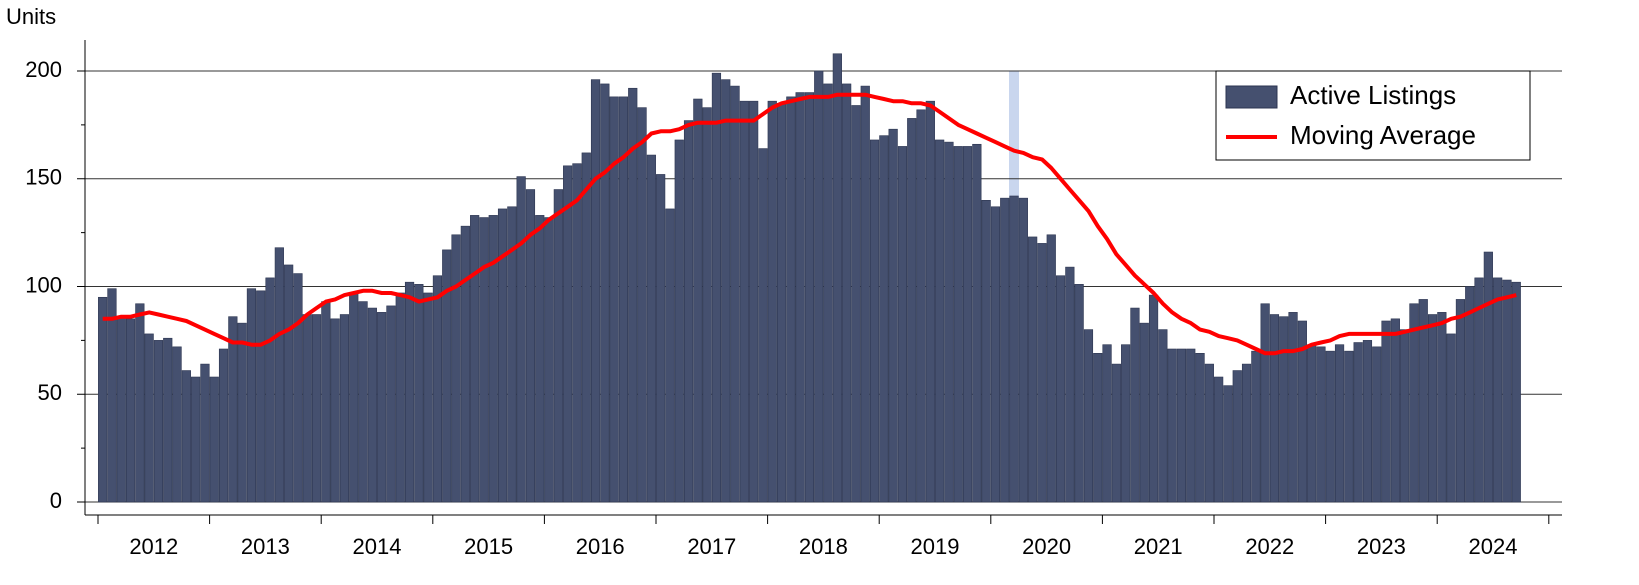 The height and width of the screenshot is (585, 1639). Describe the element at coordinates (265, 546) in the screenshot. I see `x-tick-label: 2013` at that location.